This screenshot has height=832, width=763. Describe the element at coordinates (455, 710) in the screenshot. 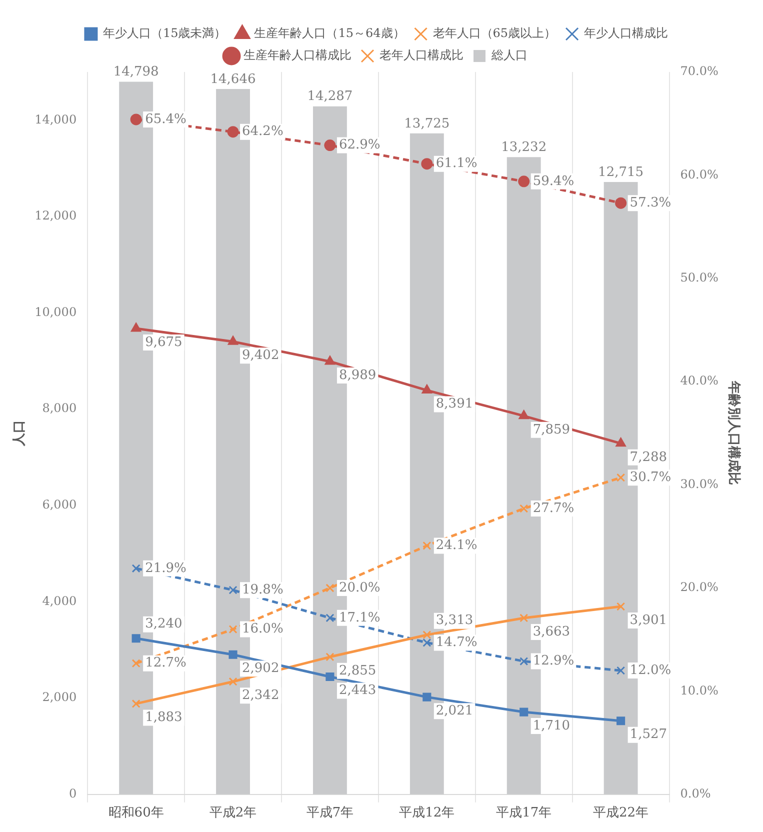

I see `data-label: 2,021` at that location.